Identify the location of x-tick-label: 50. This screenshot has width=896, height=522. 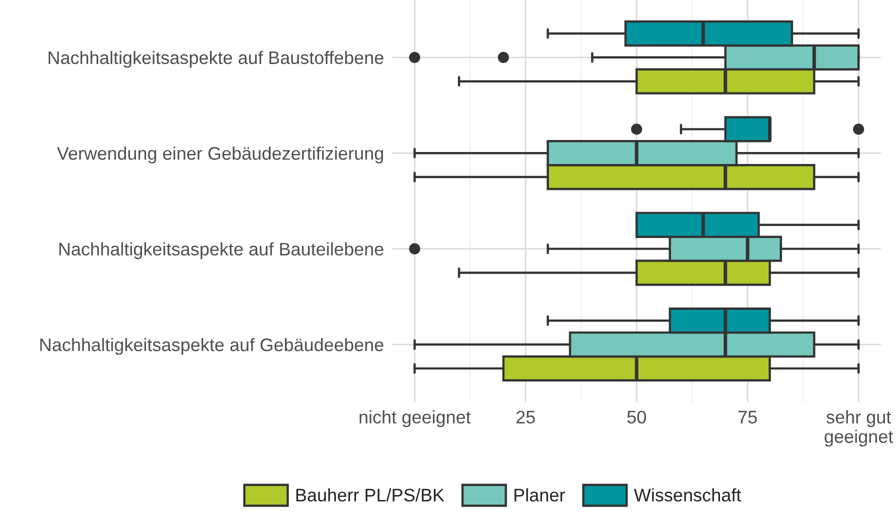
(636, 417).